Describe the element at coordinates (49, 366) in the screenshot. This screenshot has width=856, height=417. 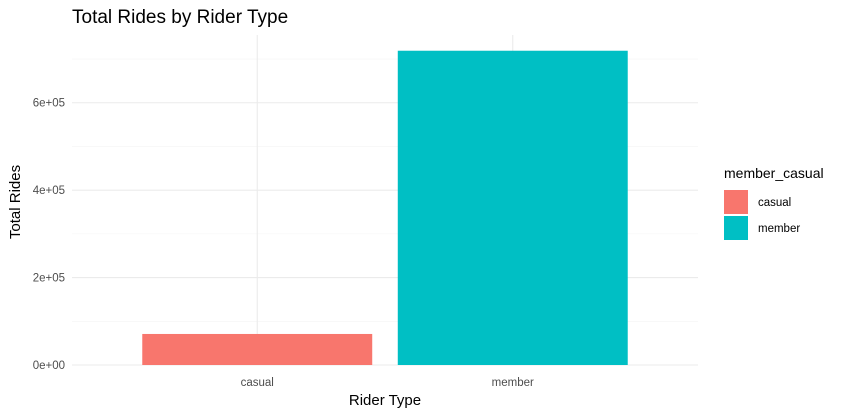
I see `y-tick-label: 0e+00` at that location.